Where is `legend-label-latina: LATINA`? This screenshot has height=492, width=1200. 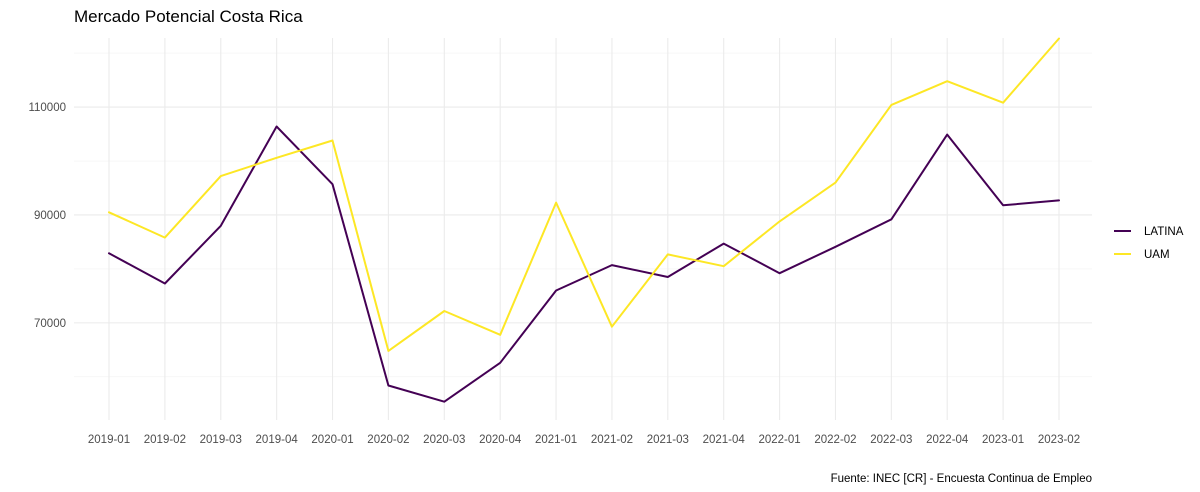
legend-label-latina: LATINA is located at coordinates (1164, 232).